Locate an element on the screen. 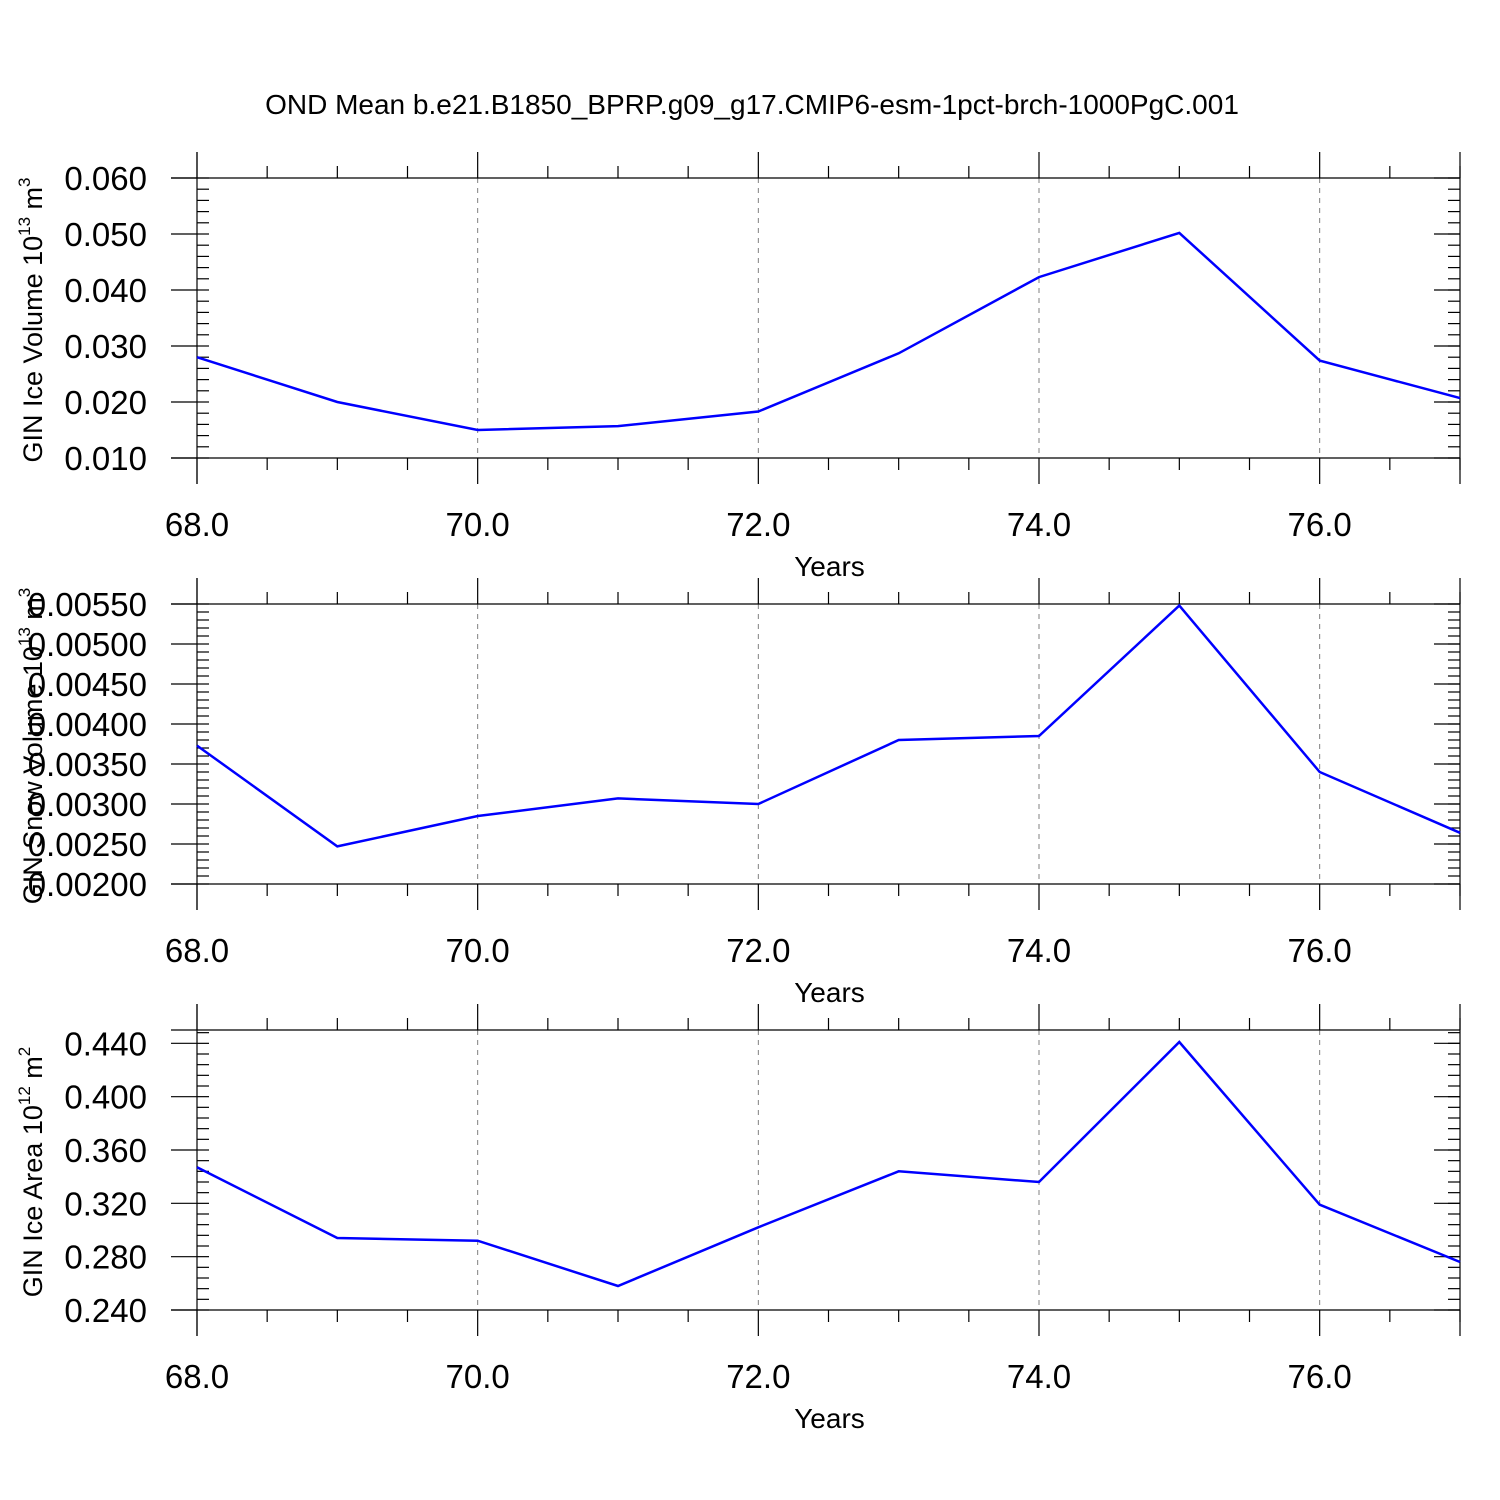 This screenshot has width=1500, height=1500. y-tick-label: 0.060 is located at coordinates (105, 178).